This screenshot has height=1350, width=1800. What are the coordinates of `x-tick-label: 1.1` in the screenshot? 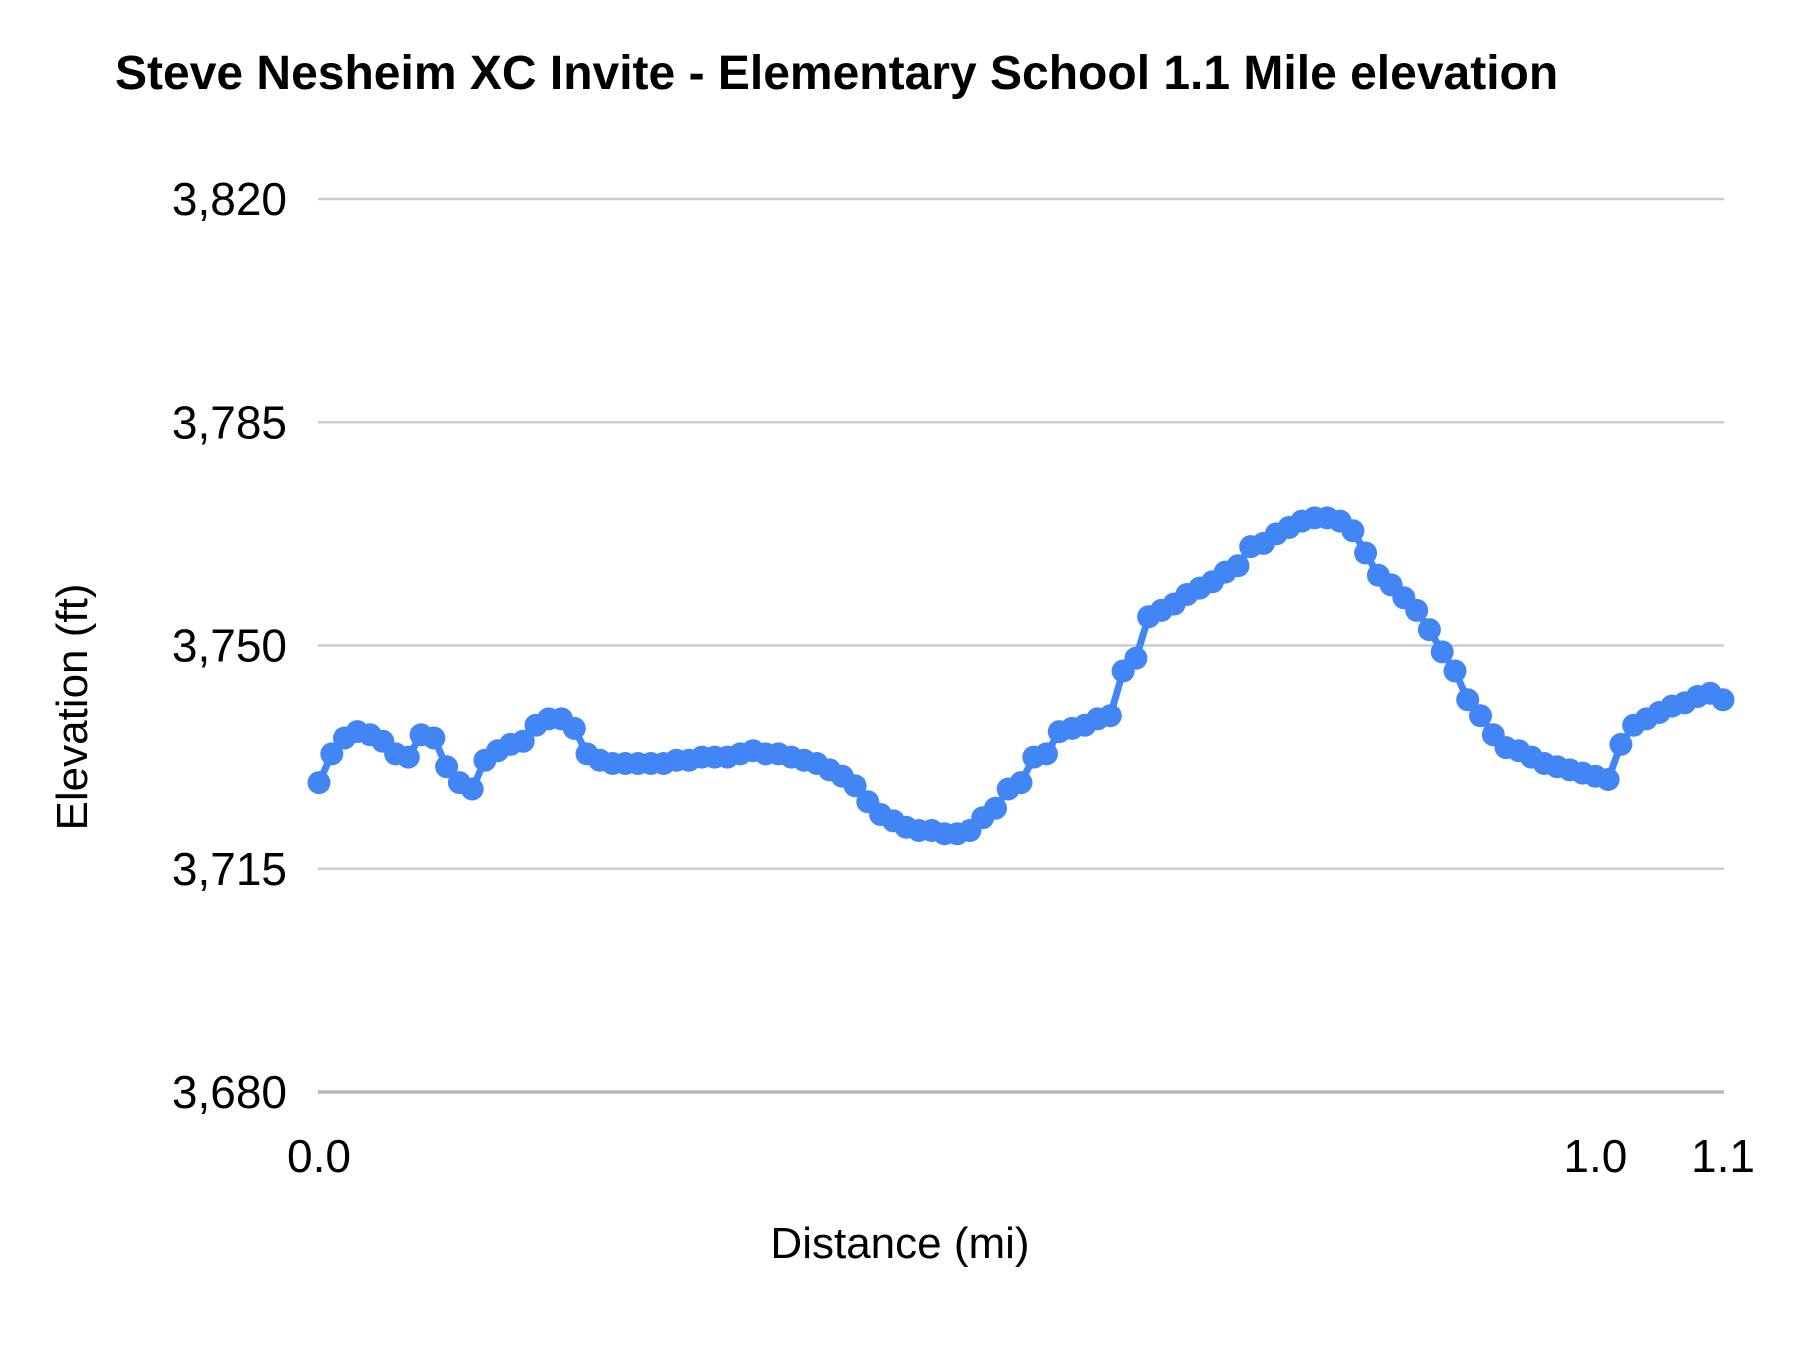 It's located at (1723, 1156).